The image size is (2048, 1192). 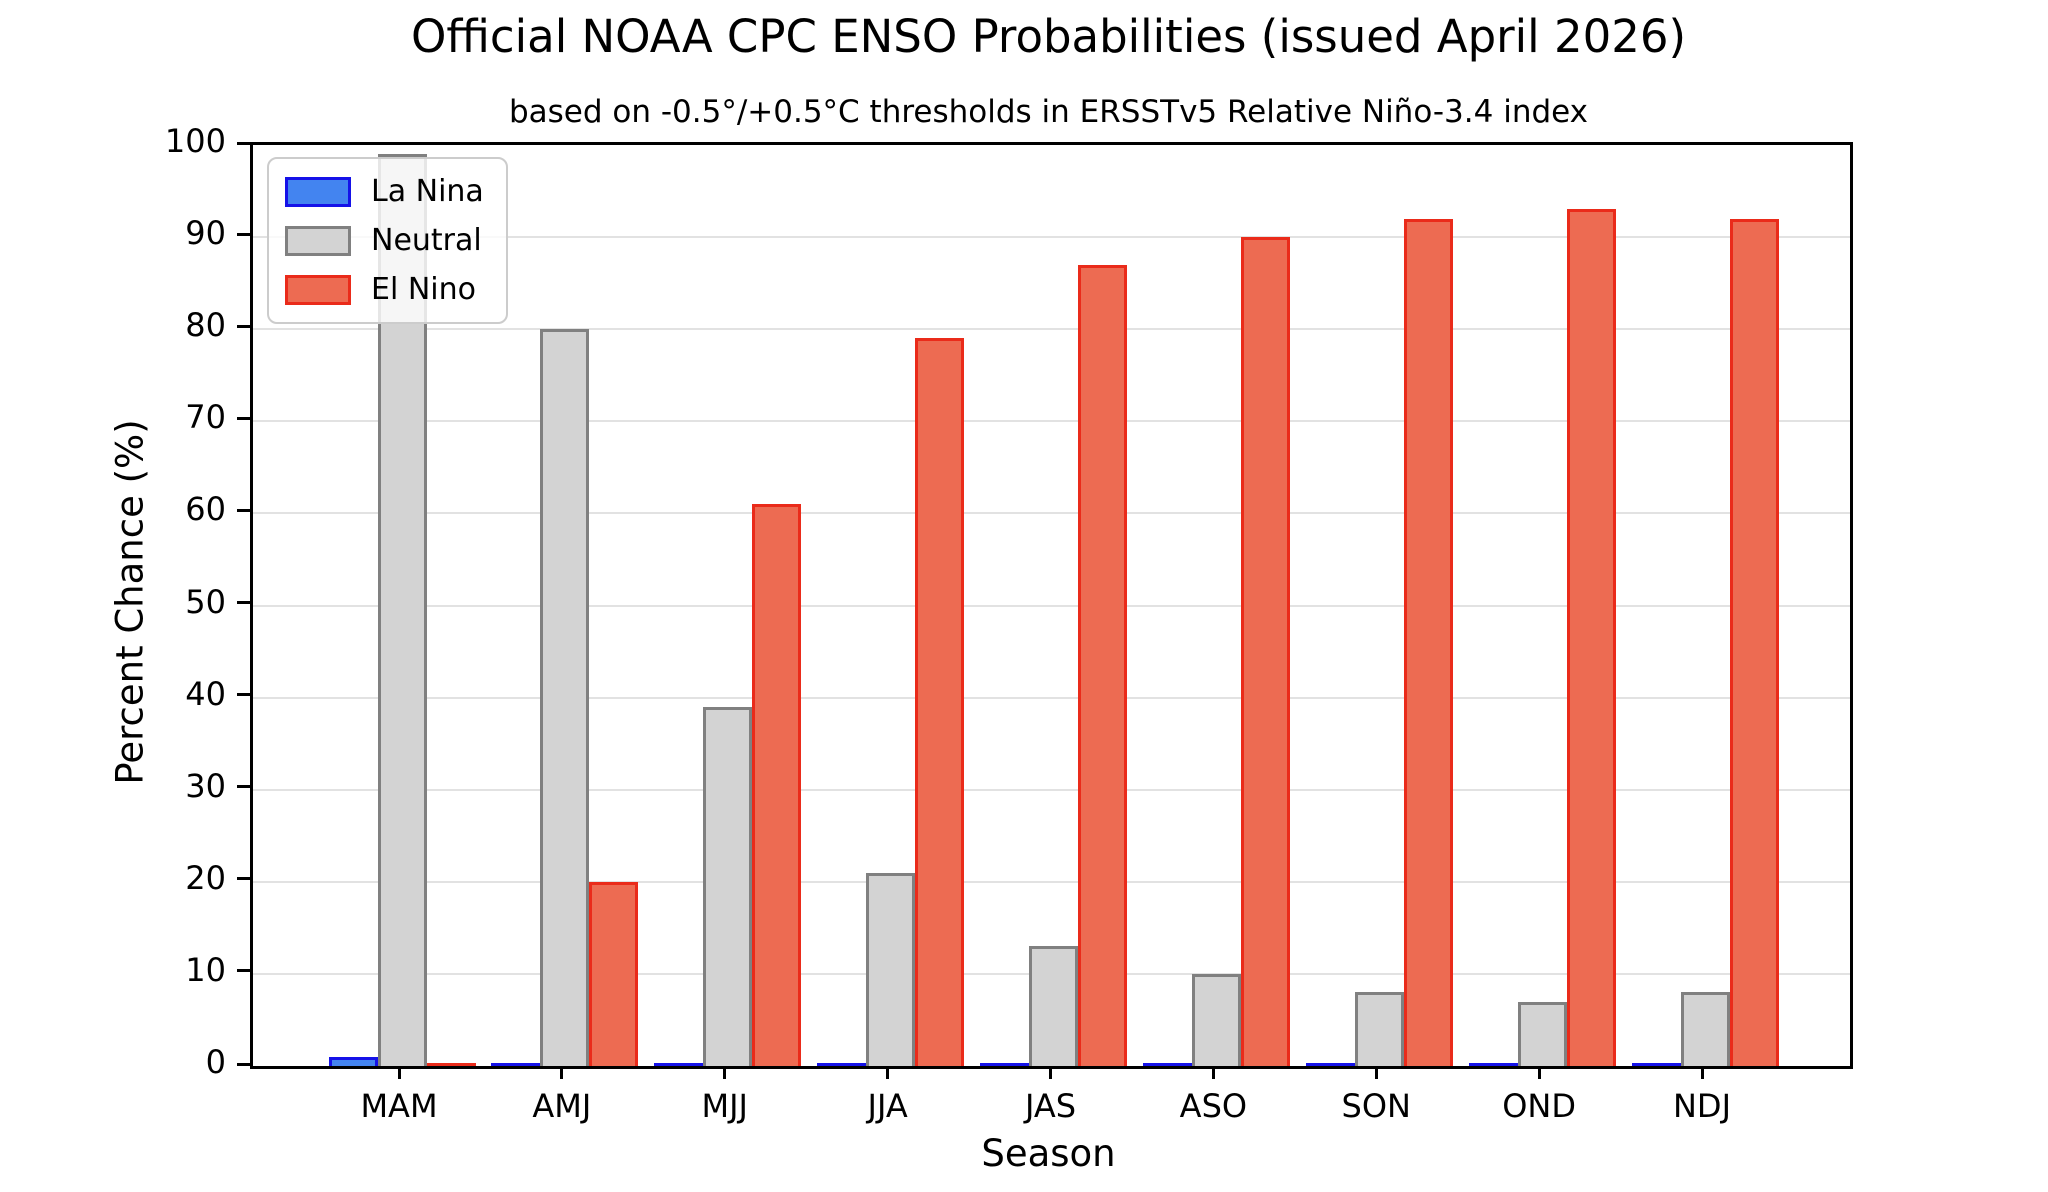 I want to click on x-tick-mark-amj, so click(x=562, y=1072).